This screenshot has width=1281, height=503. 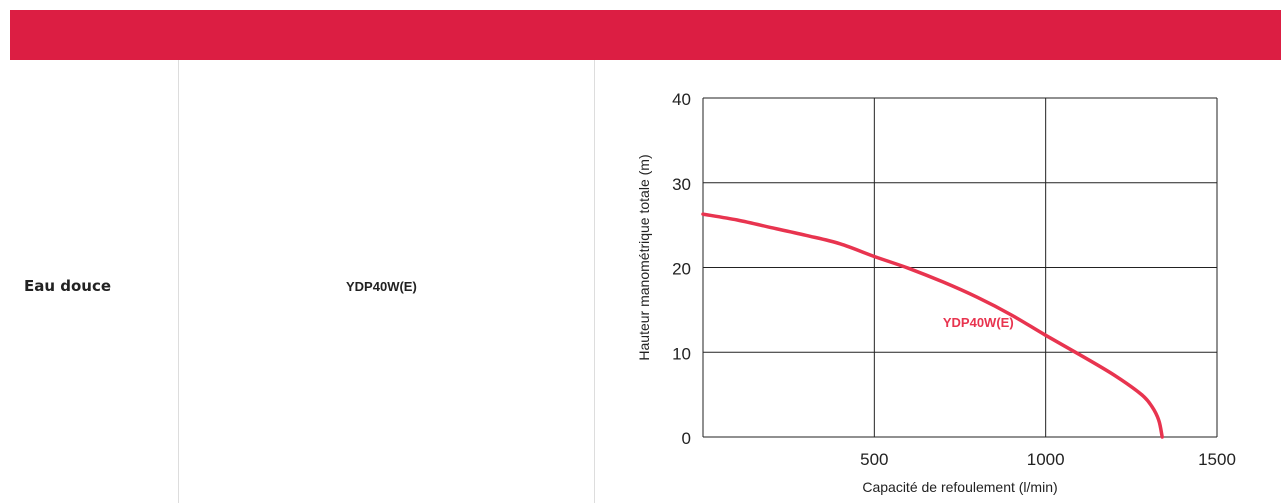 What do you see at coordinates (978, 322) in the screenshot?
I see `series-label: YDP40W(E)` at bounding box center [978, 322].